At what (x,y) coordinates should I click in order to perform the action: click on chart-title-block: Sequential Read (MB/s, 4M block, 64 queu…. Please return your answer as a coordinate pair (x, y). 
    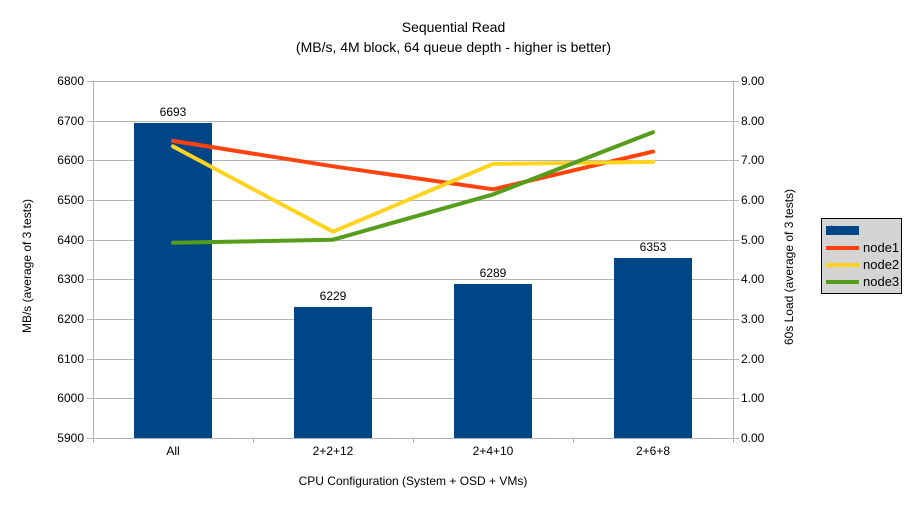
    Looking at the image, I should click on (453, 37).